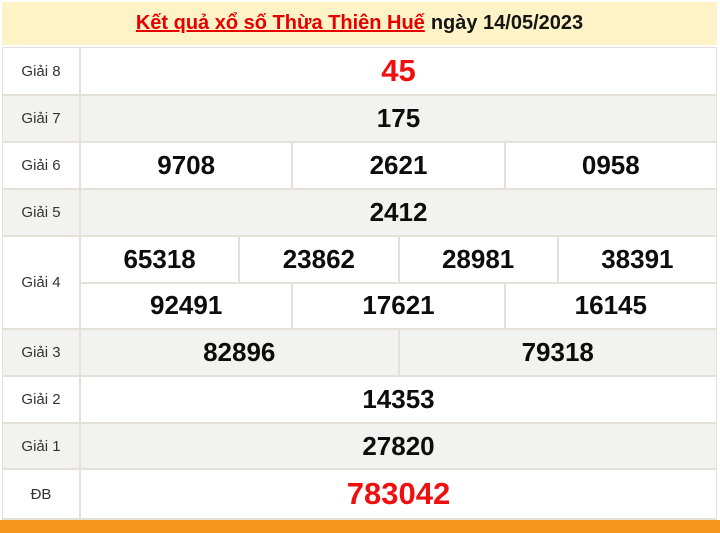  I want to click on prize-values-row: 65318 23862 28981 38391, so click(398, 259).